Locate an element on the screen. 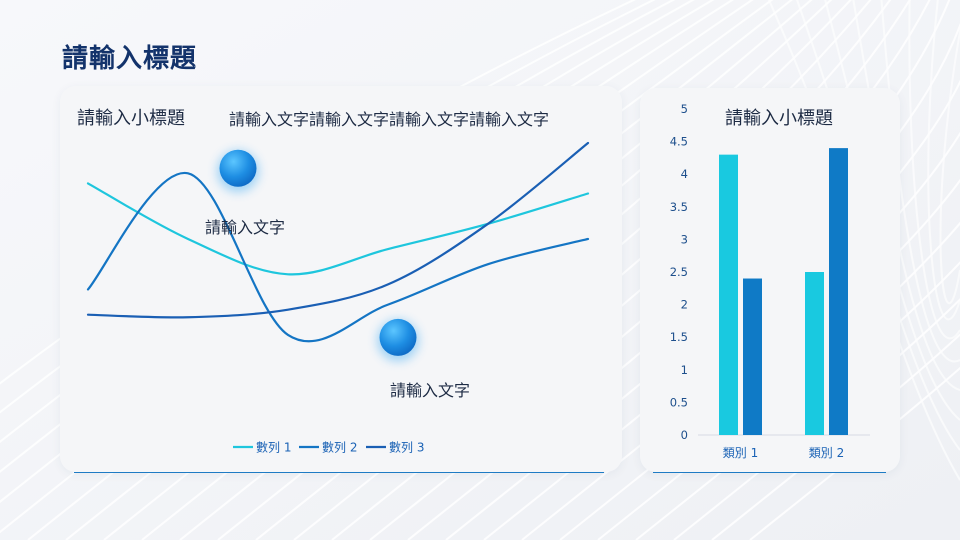  category-label-2: 類別 2 is located at coordinates (826, 453).